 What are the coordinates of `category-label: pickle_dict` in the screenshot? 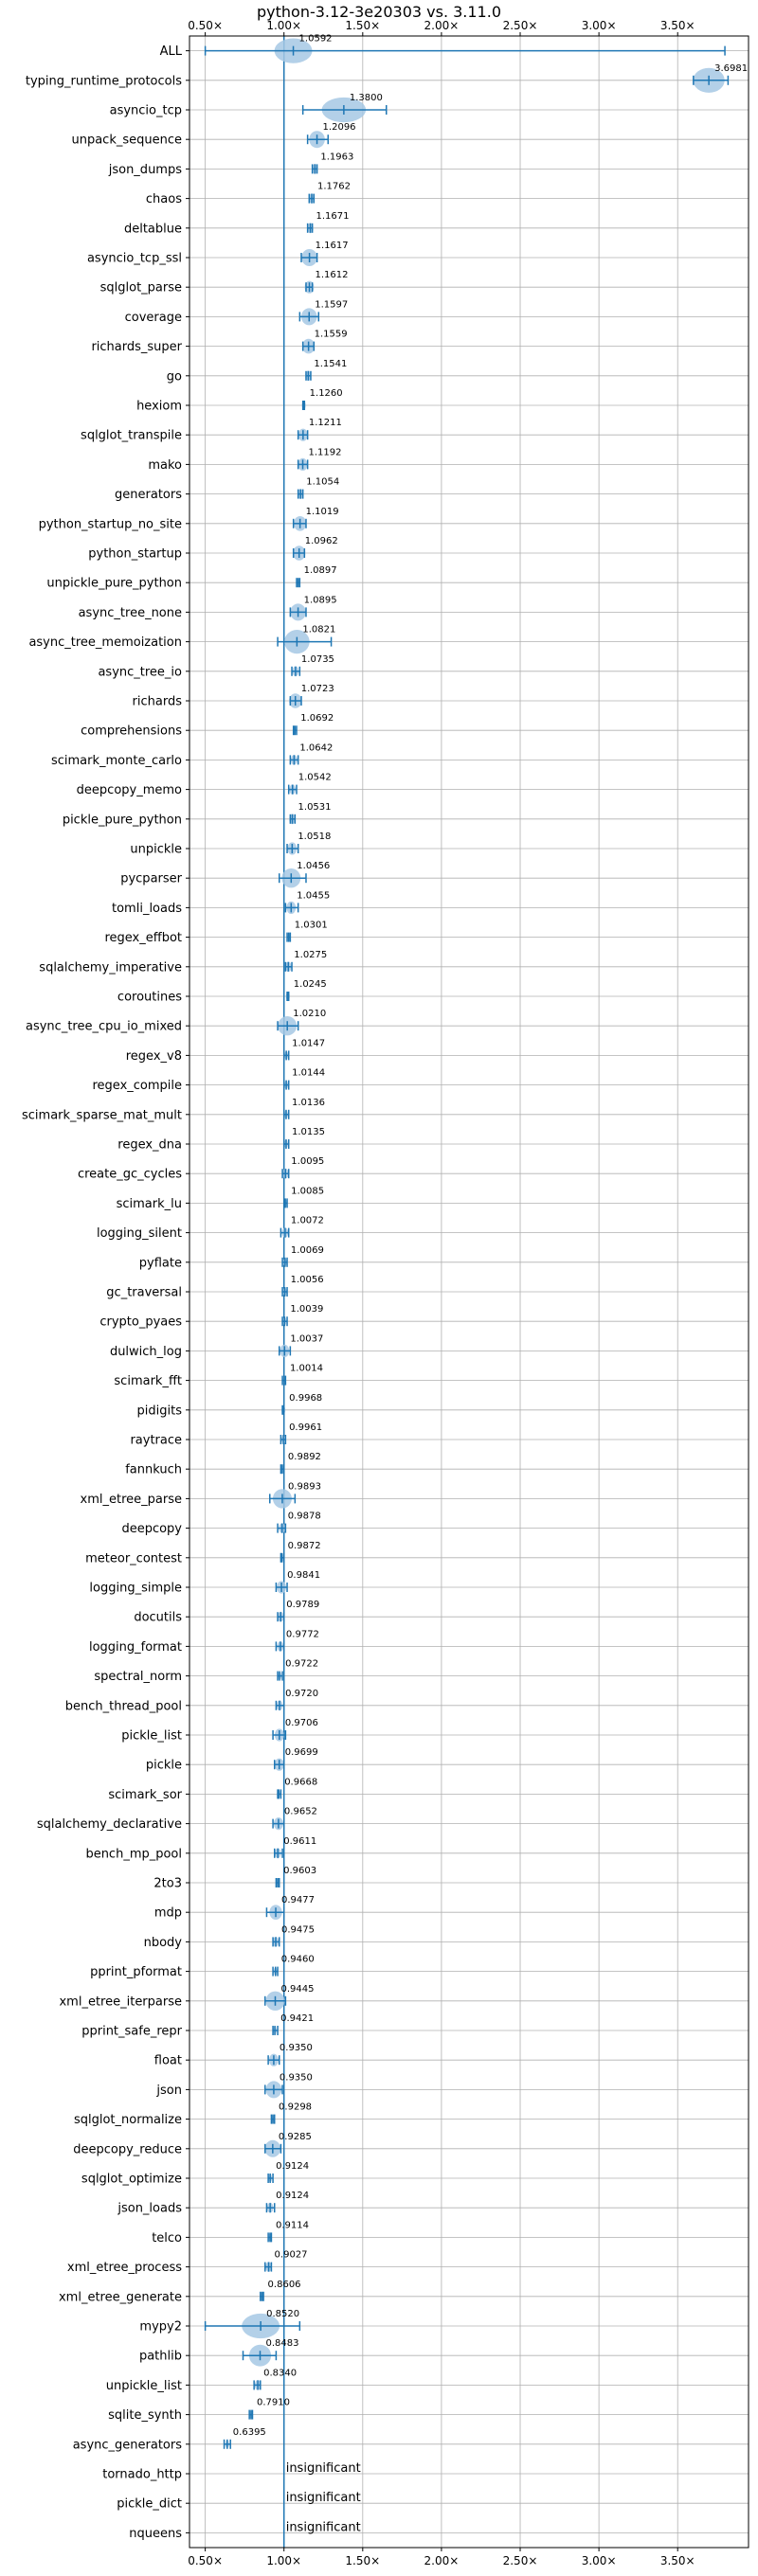 It's located at (149, 2504).